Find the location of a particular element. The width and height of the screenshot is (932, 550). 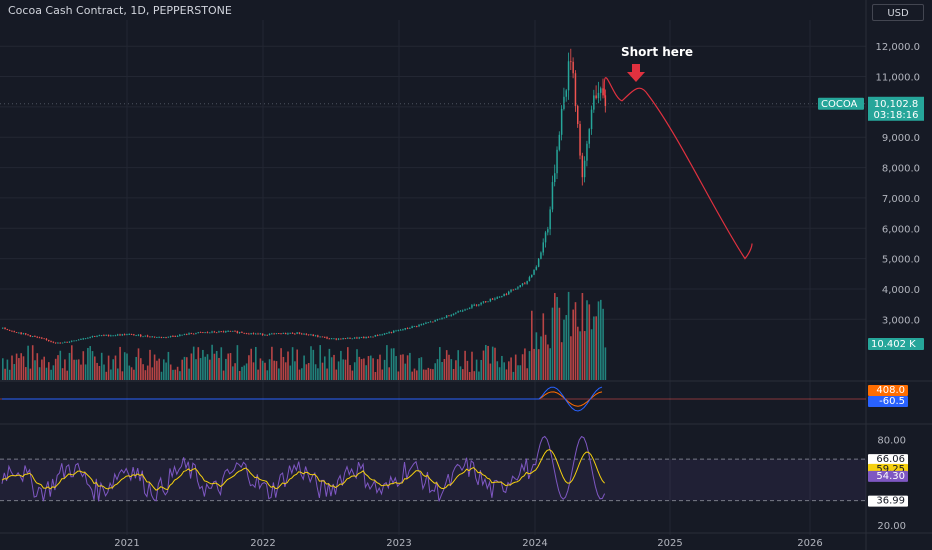

macd-line-label-bg is located at coordinates (888, 401).